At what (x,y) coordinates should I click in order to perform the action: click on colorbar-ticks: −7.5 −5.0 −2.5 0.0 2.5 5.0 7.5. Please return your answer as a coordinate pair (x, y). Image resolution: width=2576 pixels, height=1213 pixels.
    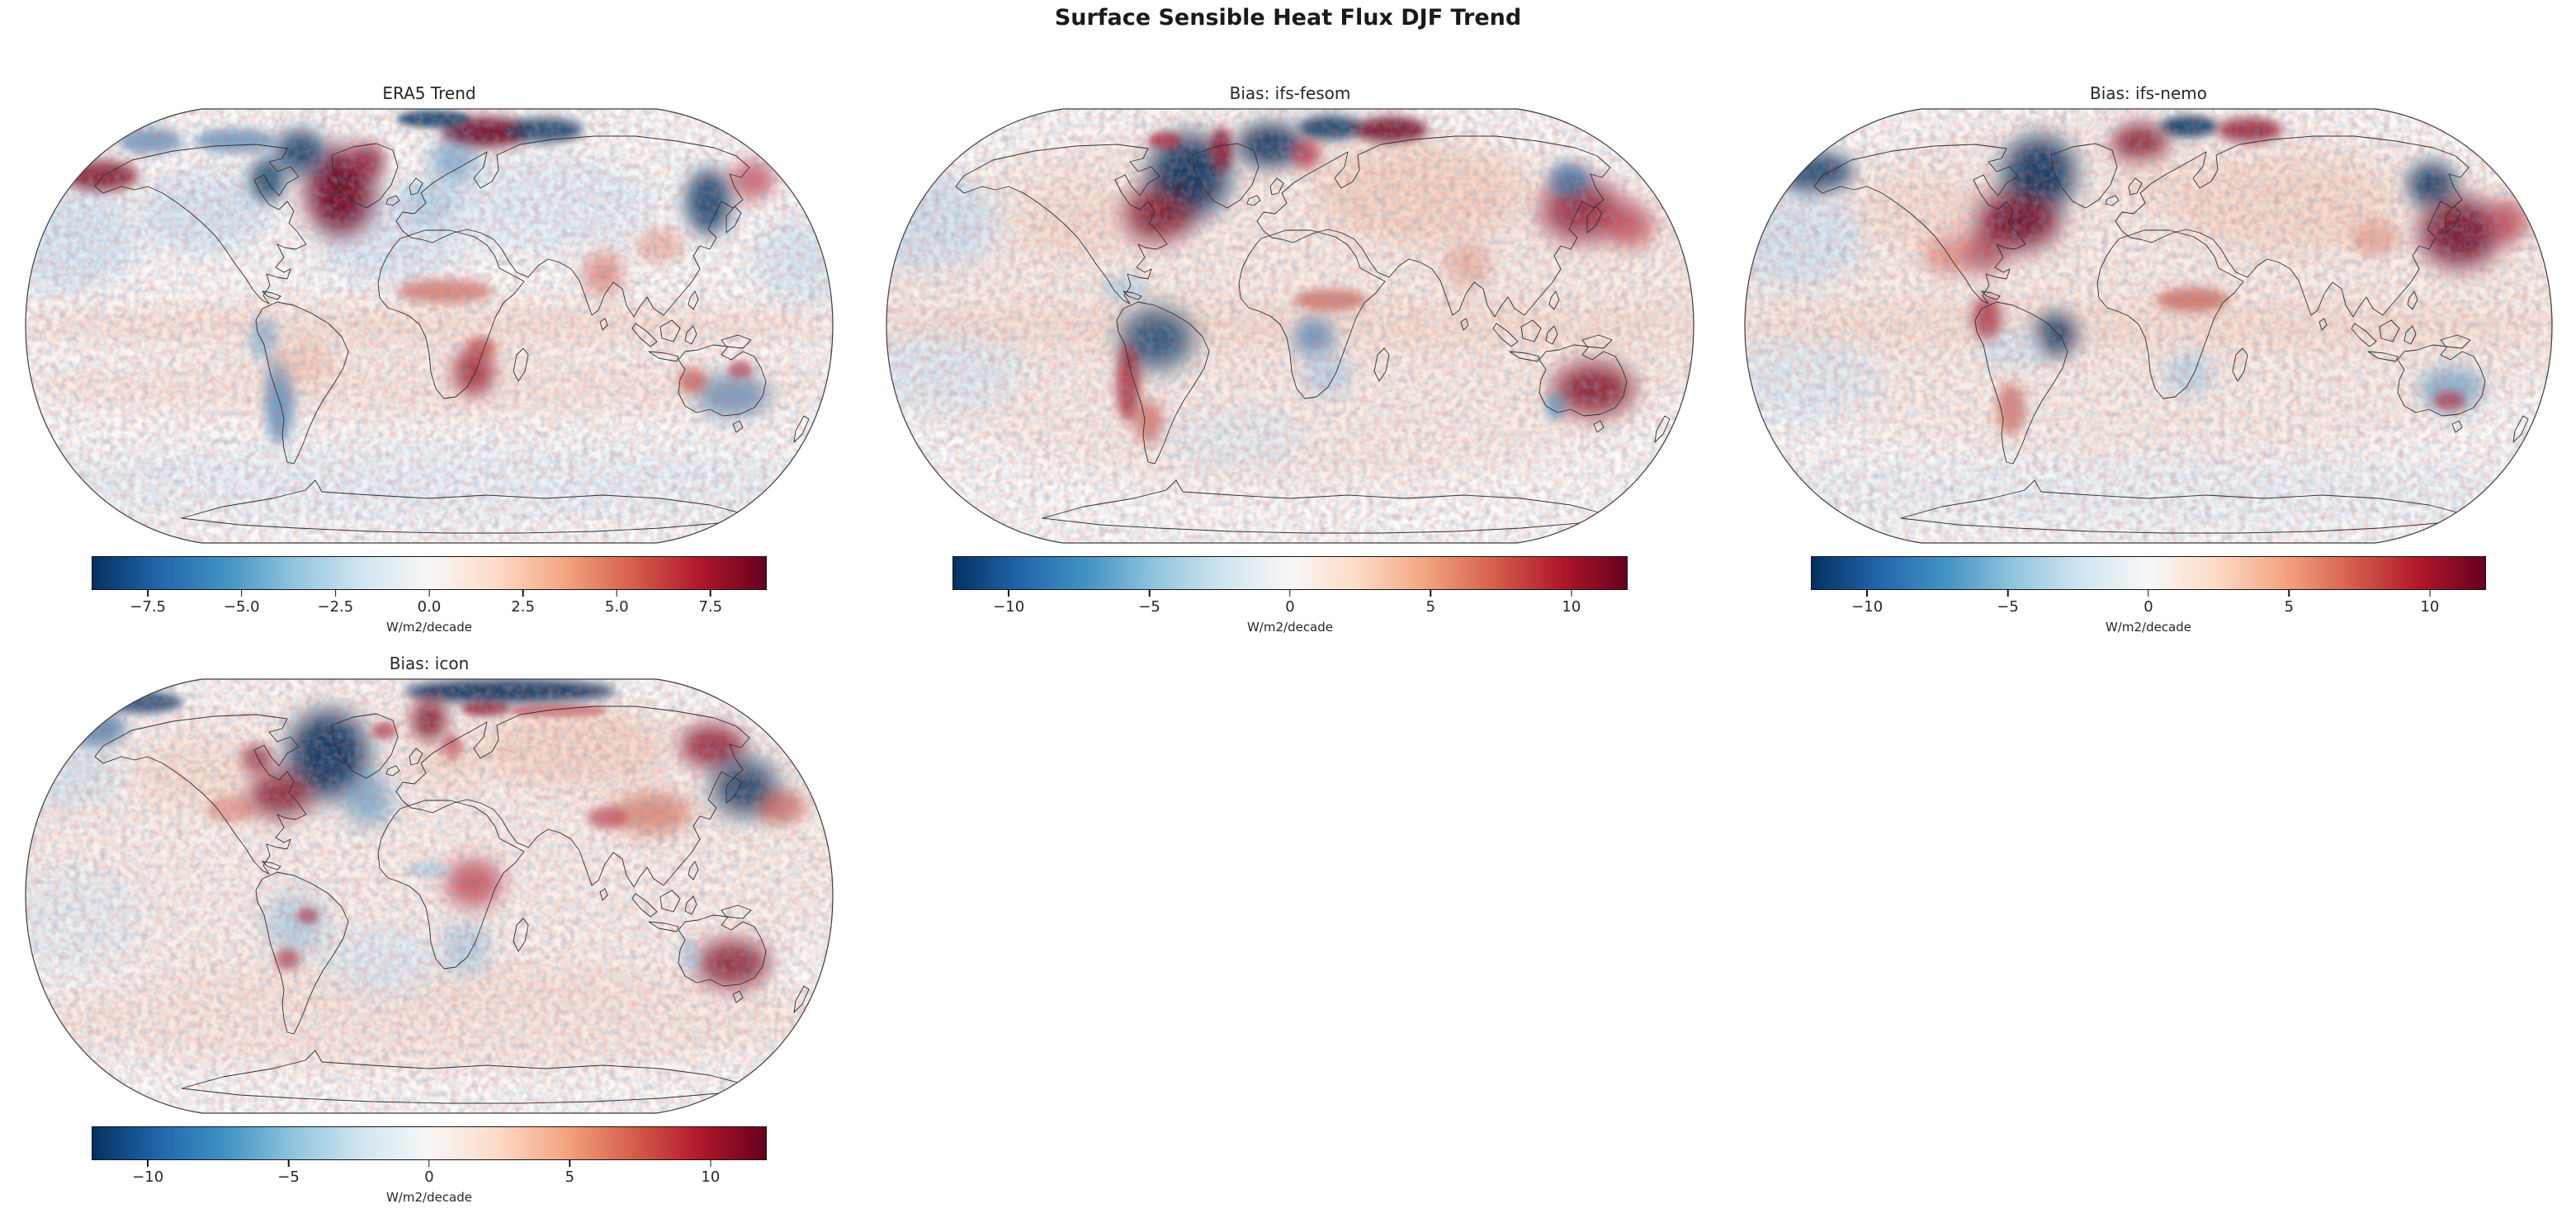
    Looking at the image, I should click on (429, 604).